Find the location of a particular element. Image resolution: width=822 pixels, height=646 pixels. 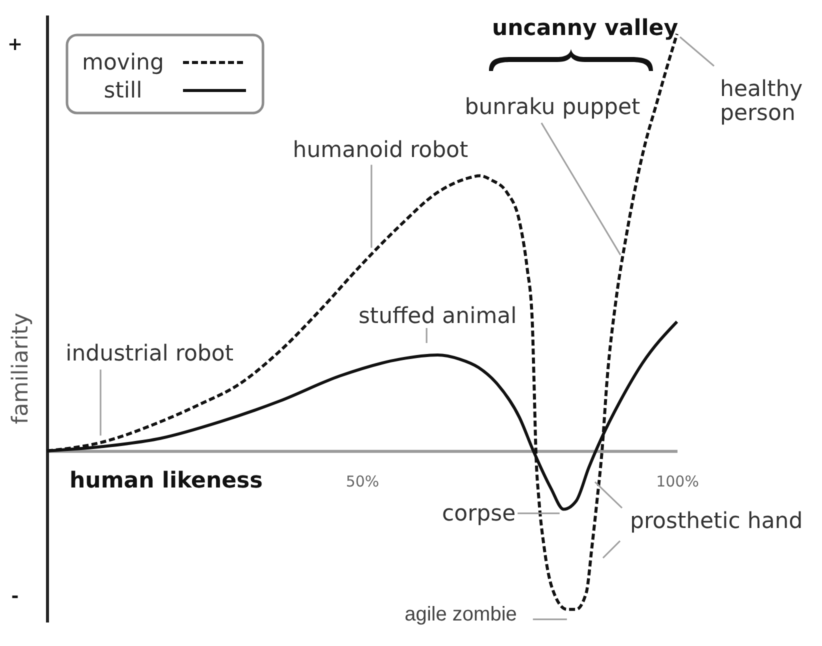

annotation: agile zombie is located at coordinates (460, 614).